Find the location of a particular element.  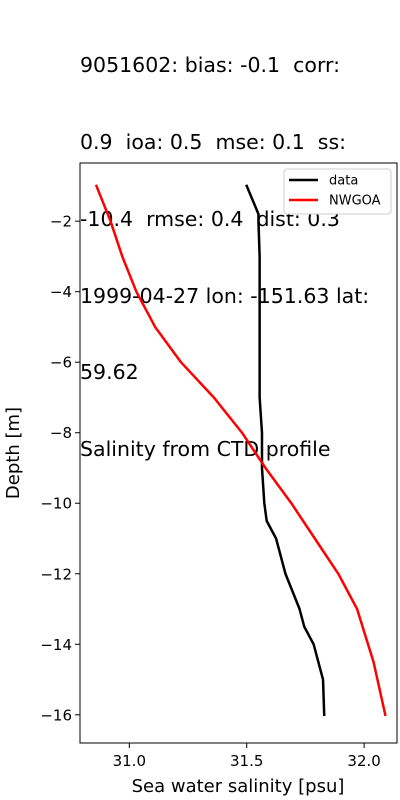

y-tick-label: −14 is located at coordinates (56, 645).